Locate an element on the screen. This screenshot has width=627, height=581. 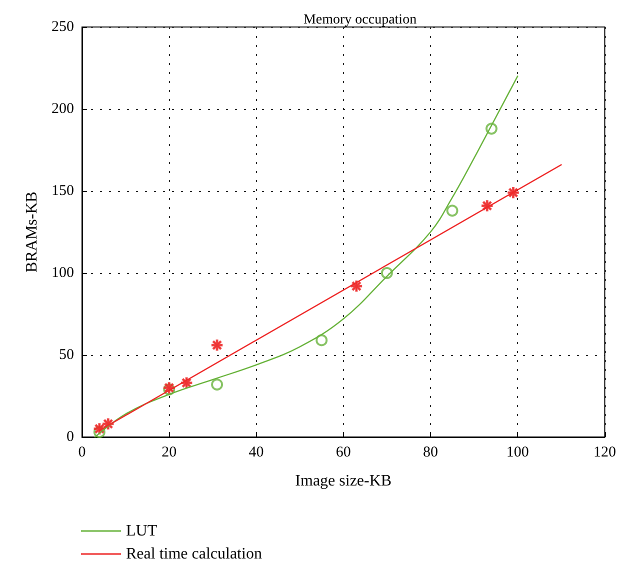
y-tick-label: 50 is located at coordinates (66, 355).